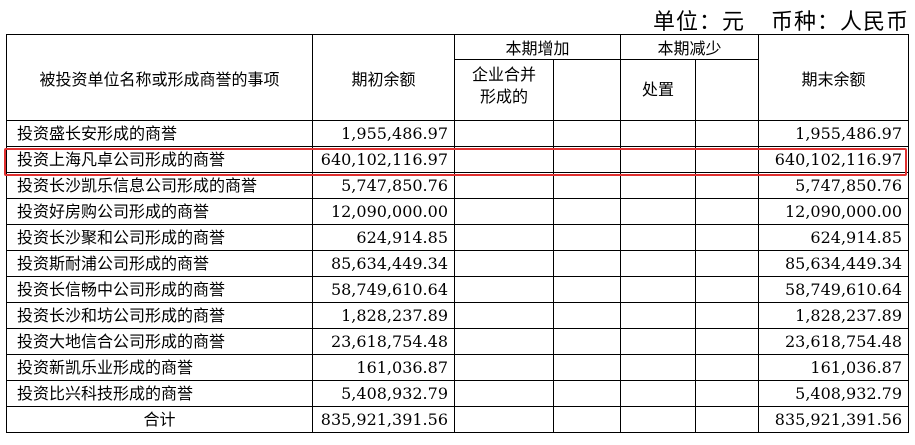 This screenshot has height=445, width=915. What do you see at coordinates (383, 393) in the screenshot?
I see `row-opening: 5,408,932.79` at bounding box center [383, 393].